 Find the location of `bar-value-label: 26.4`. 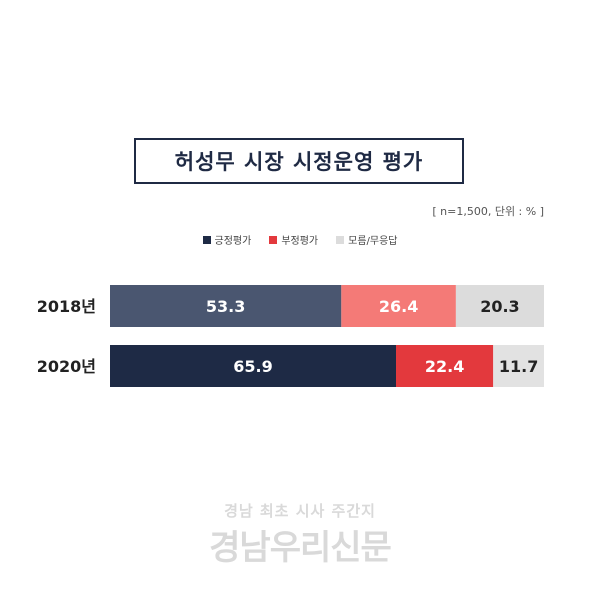

bar-value-label: 26.4 is located at coordinates (398, 306).